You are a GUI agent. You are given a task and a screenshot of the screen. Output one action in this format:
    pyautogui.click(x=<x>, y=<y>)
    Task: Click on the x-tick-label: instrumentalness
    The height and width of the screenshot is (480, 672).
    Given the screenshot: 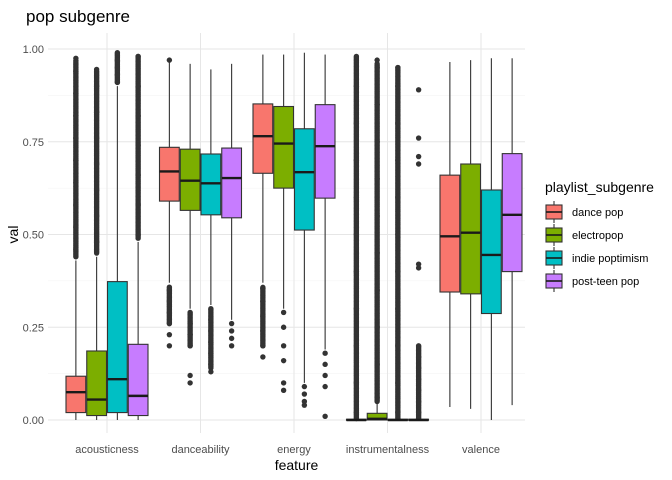 What is the action you would take?
    pyautogui.click(x=388, y=450)
    